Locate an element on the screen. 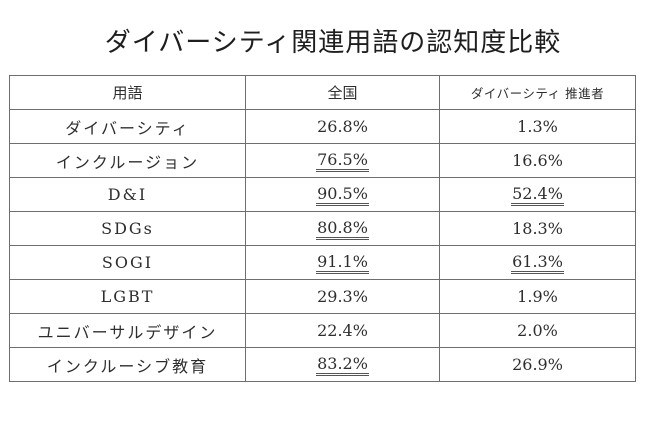  term-label: ユニバーサルデザイン is located at coordinates (127, 332).